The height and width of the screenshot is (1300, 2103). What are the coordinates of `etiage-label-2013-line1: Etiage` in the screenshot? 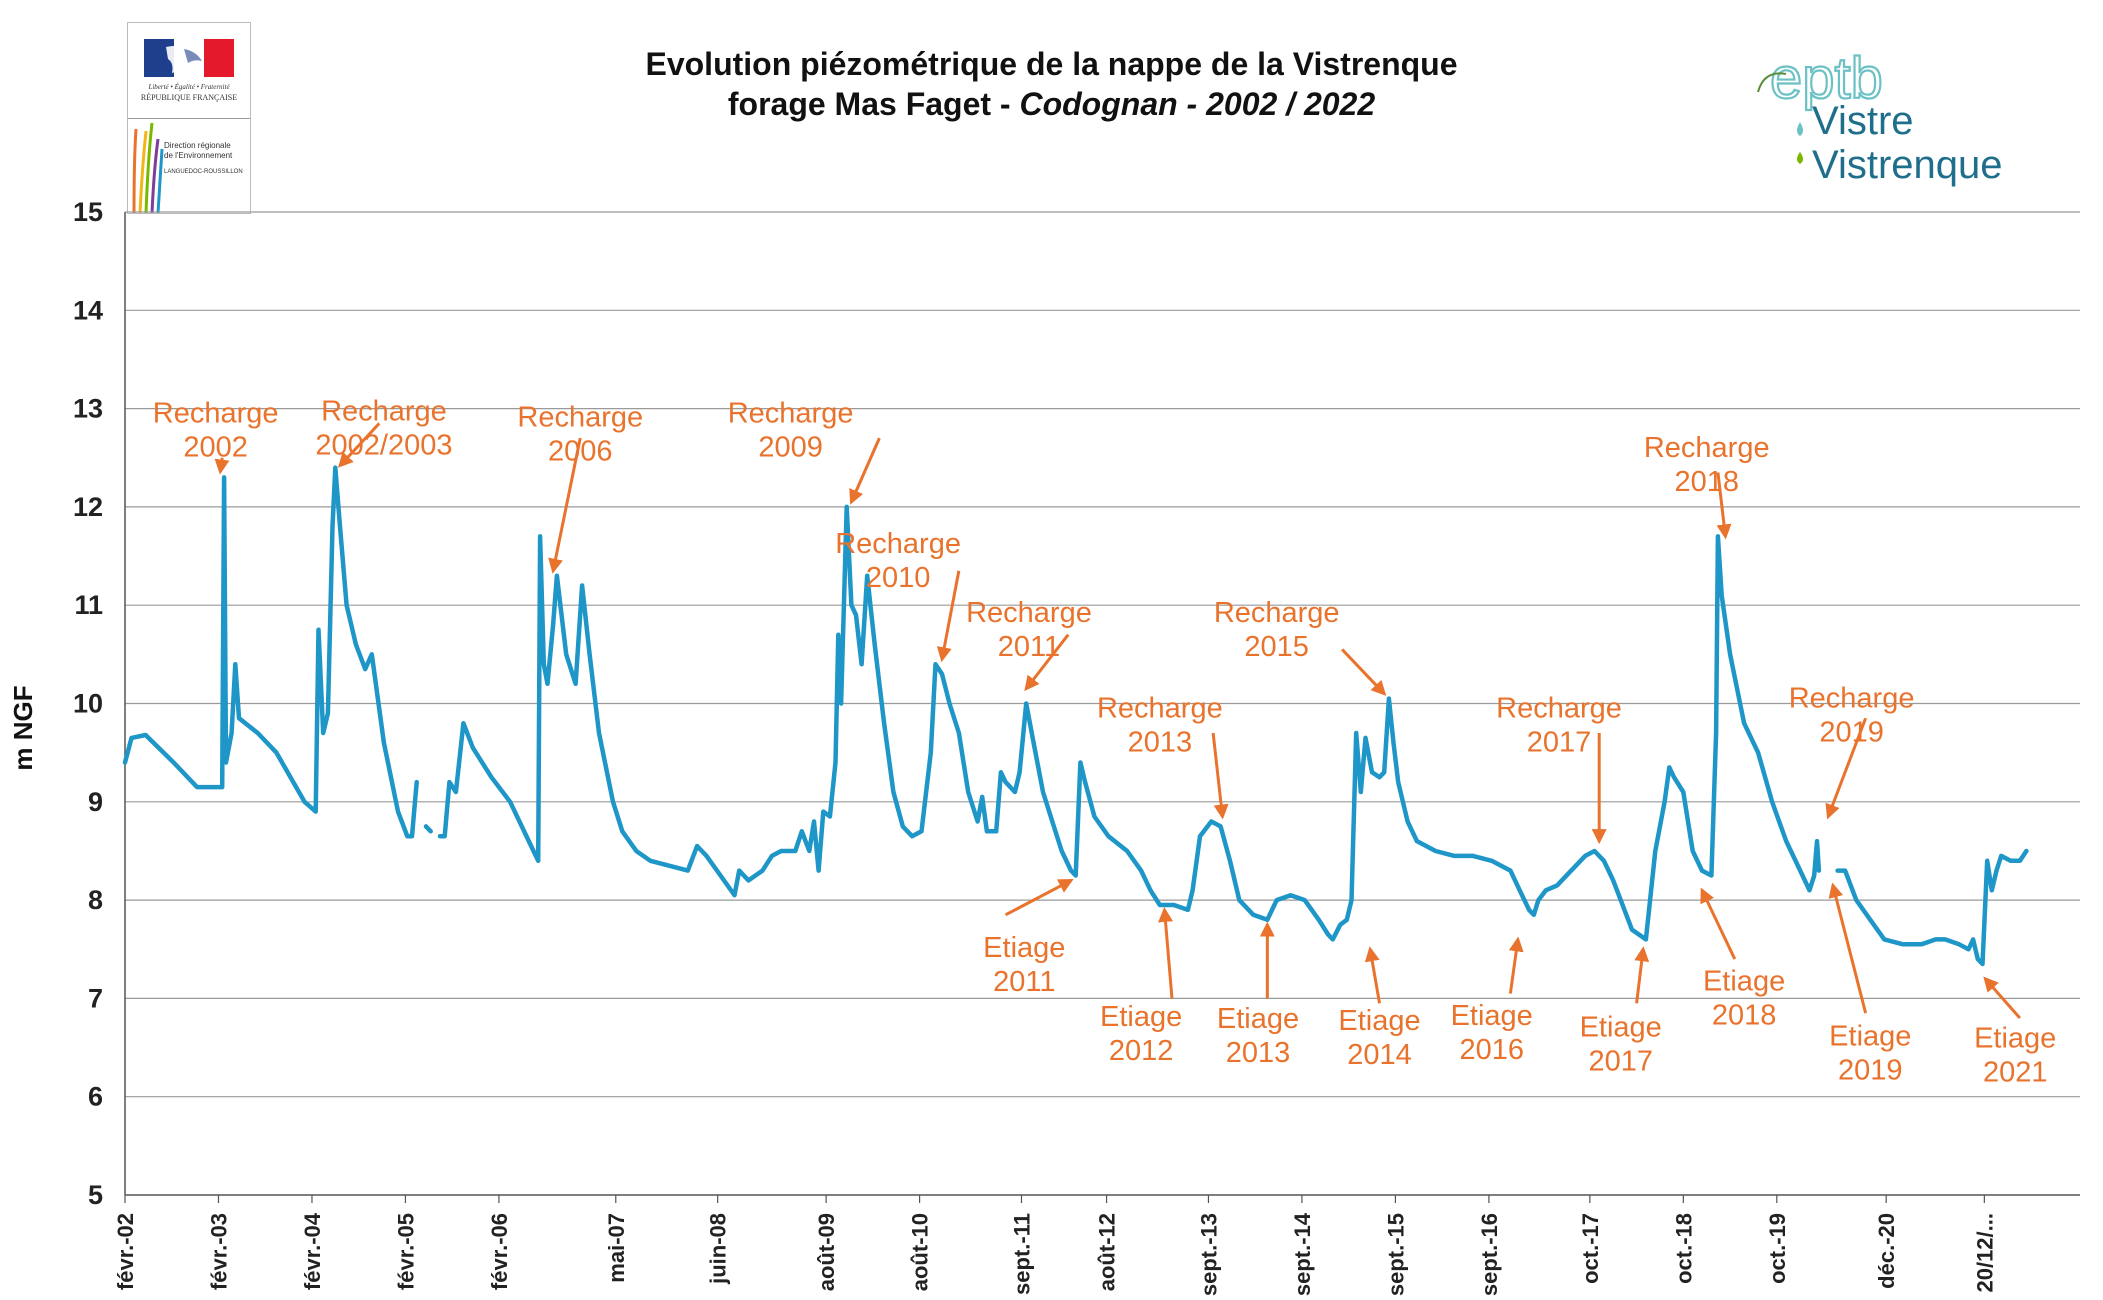 It's located at (1258, 1019).